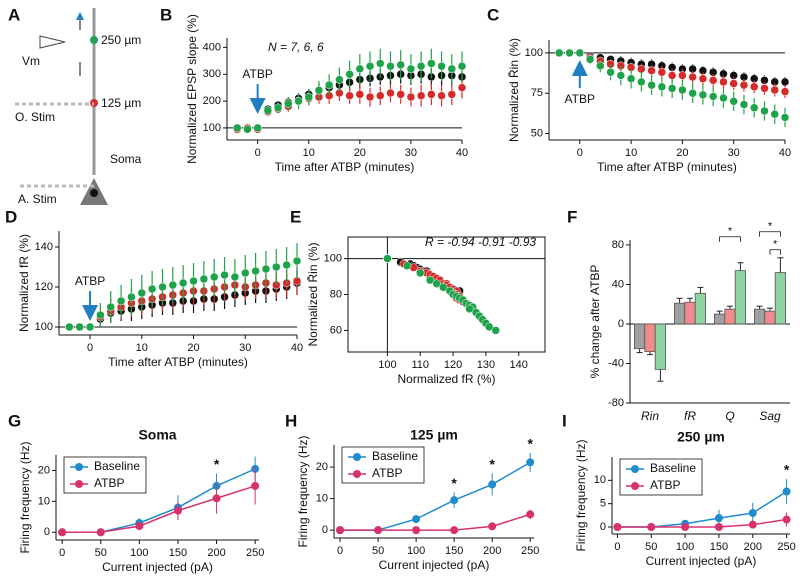 This screenshot has width=800, height=582. What do you see at coordinates (109, 483) in the screenshot?
I see `legend-label: ATBP` at bounding box center [109, 483].